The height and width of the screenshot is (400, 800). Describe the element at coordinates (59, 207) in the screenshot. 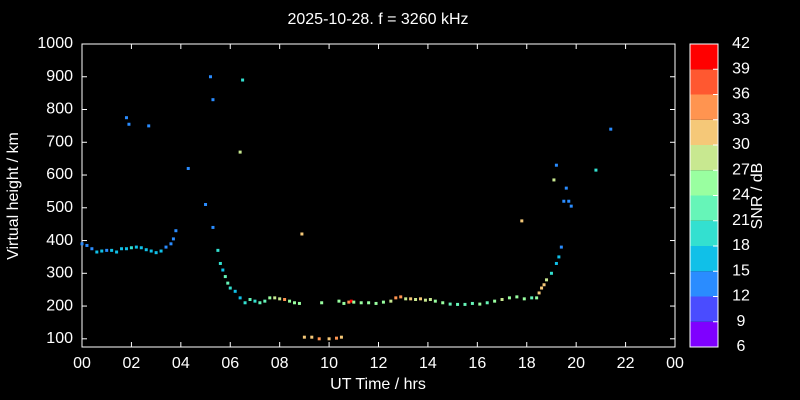

I see `y-tick-label: 500` at that location.